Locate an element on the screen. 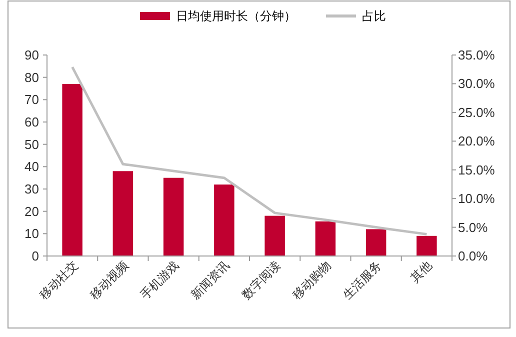 Image resolution: width=516 pixels, height=337 pixels. y2-tick-label: 25.0% is located at coordinates (477, 112).